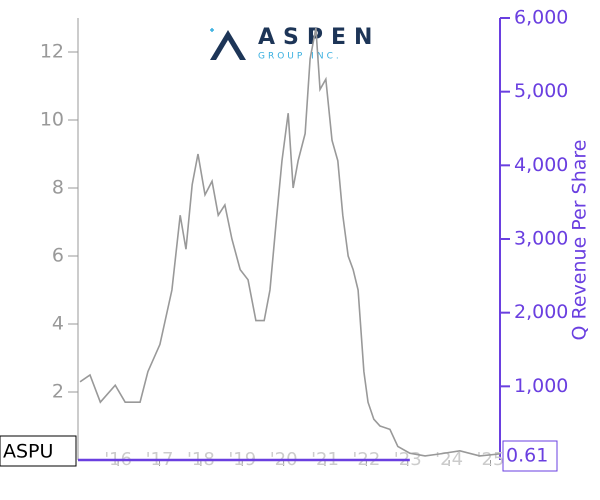  What do you see at coordinates (58, 188) in the screenshot?
I see `y-tick-label: 8` at bounding box center [58, 188].